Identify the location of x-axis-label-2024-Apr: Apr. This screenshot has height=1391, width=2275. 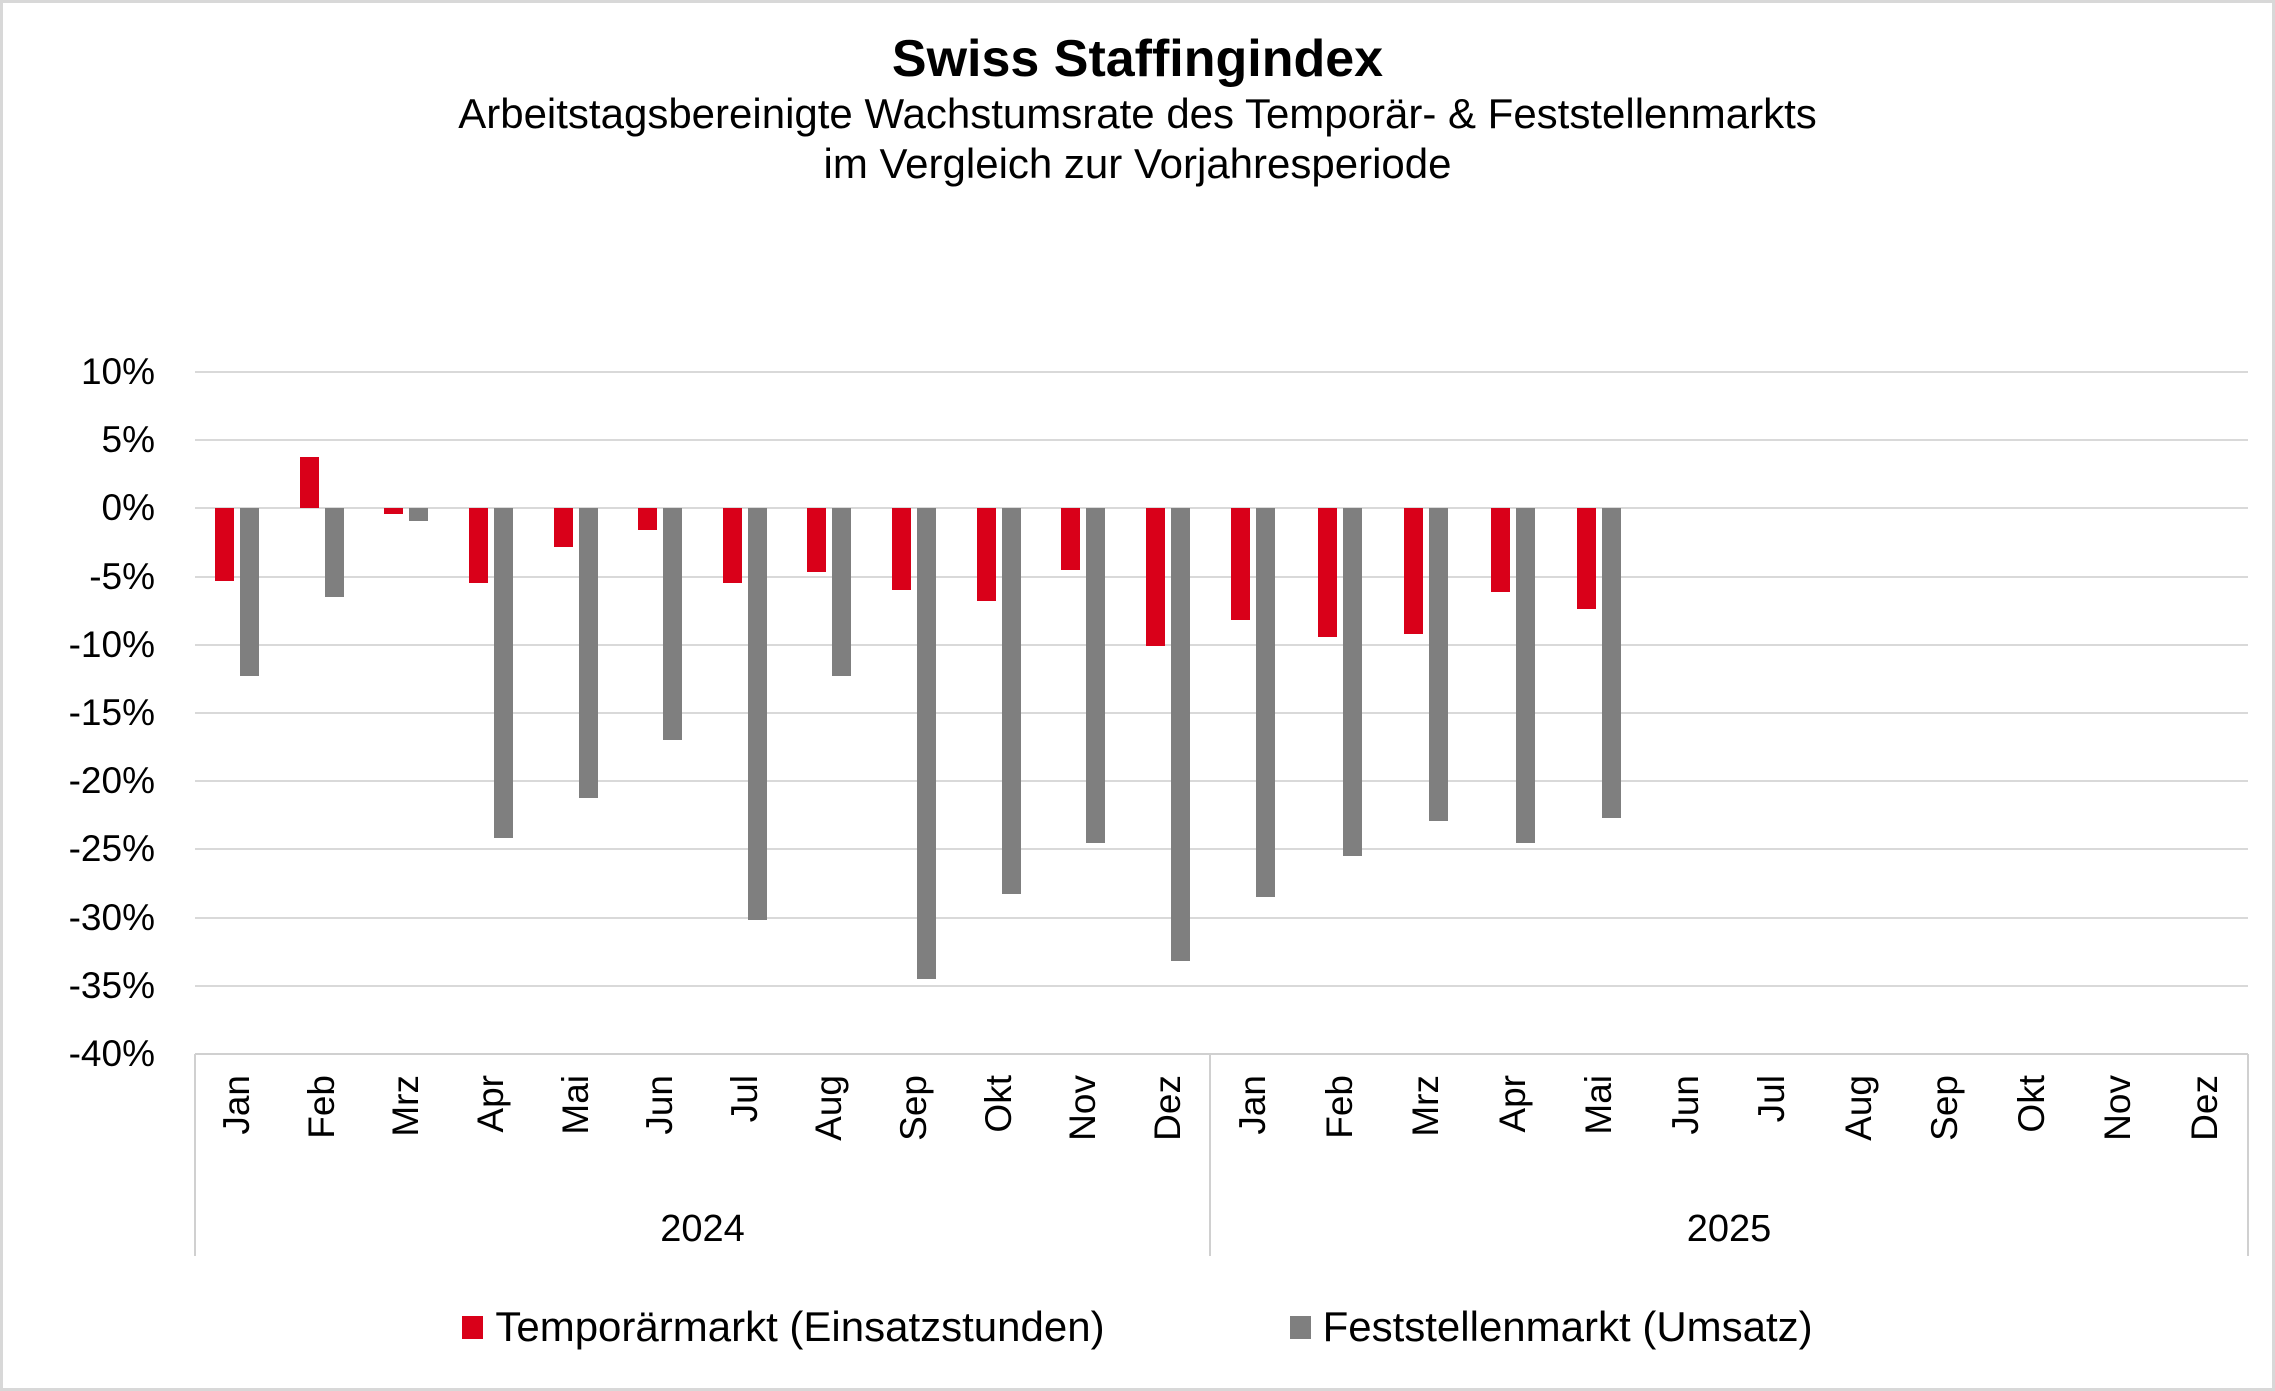
(491, 1104).